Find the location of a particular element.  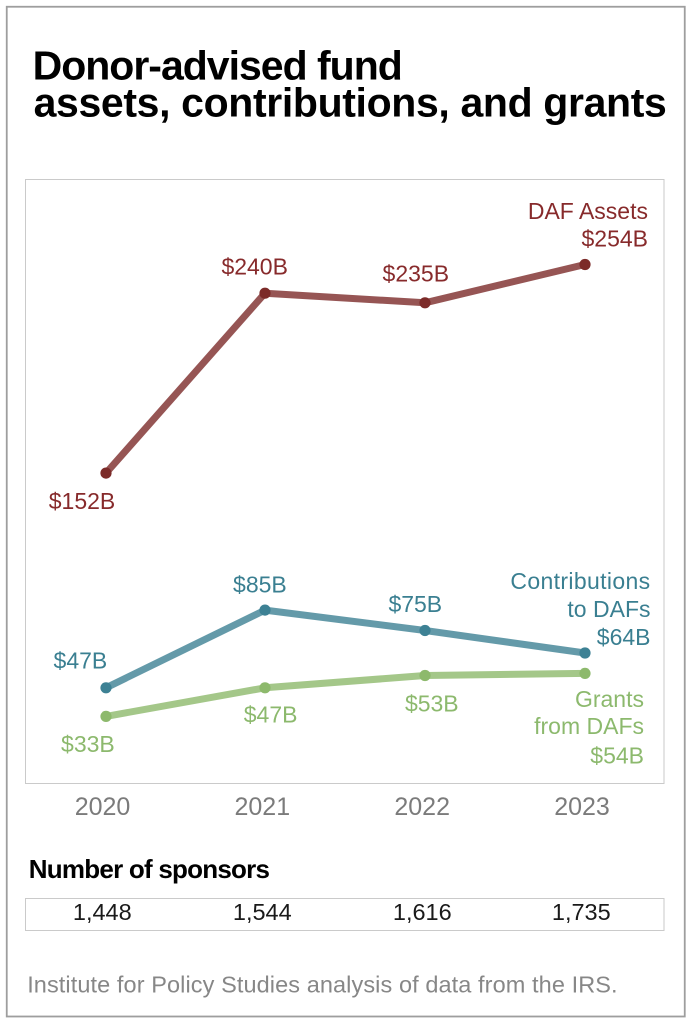

svg-text: 2021 is located at coordinates (262, 807).